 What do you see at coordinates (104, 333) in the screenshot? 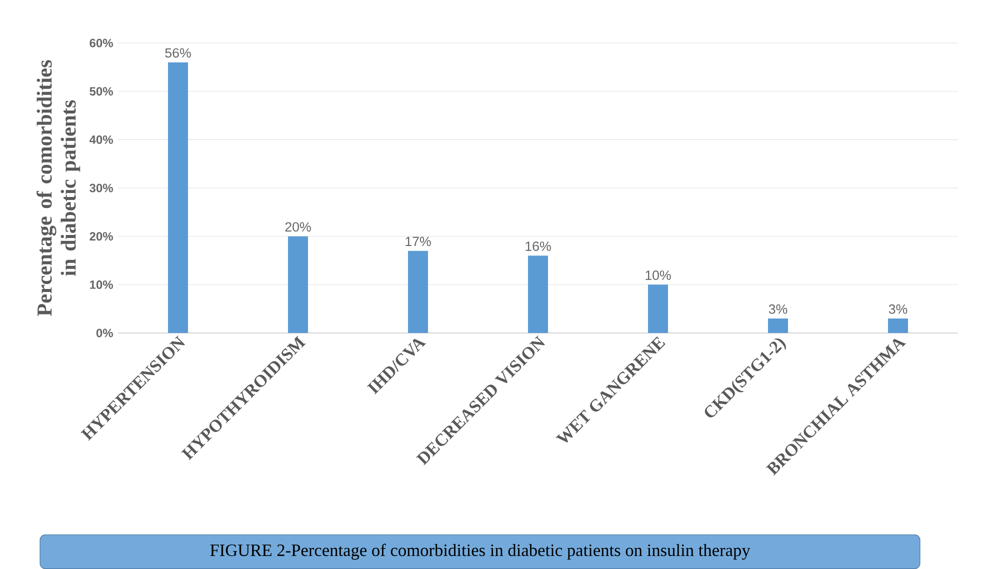
I see `y-tick-label: 0%` at bounding box center [104, 333].